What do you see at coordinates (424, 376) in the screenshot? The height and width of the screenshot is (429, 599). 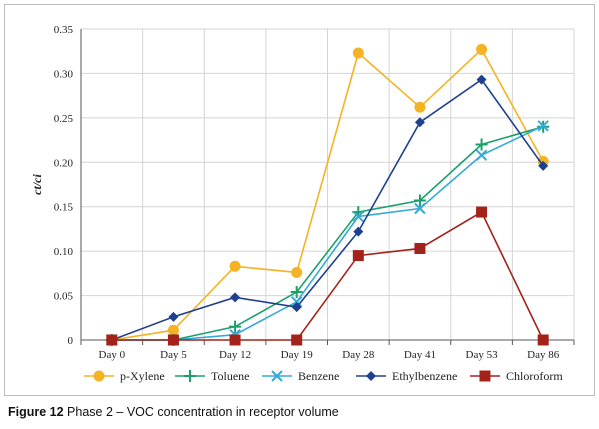 I see `legend-label: Ethylbenzene` at bounding box center [424, 376].